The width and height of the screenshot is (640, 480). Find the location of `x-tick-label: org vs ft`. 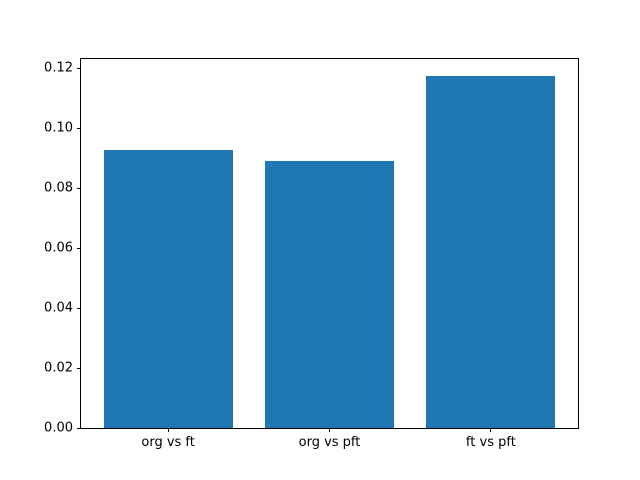

x-tick-label: org vs ft is located at coordinates (168, 442).